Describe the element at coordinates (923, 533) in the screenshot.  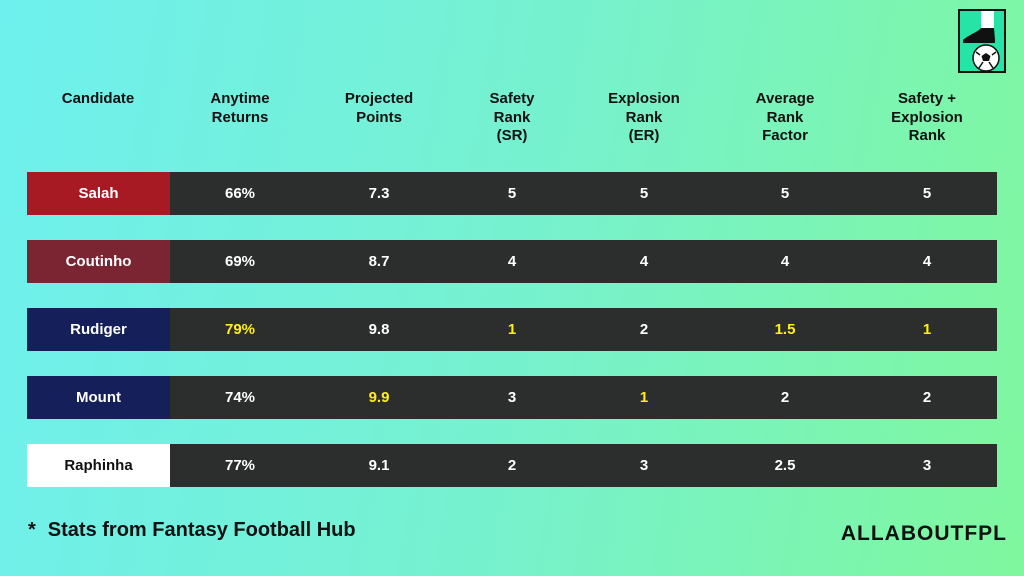
I see `brand-wordmark: ALLABOUTFPL` at that location.